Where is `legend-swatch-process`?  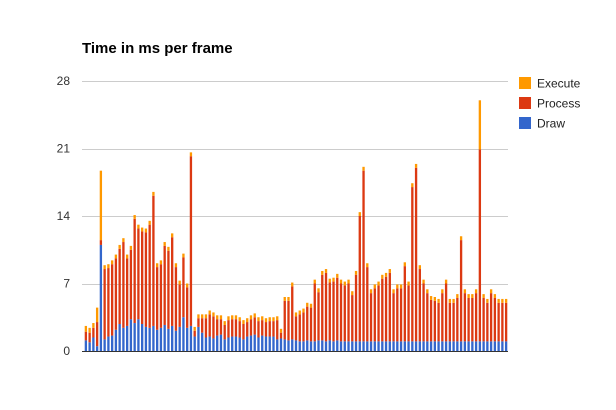
legend-swatch-process is located at coordinates (525, 103).